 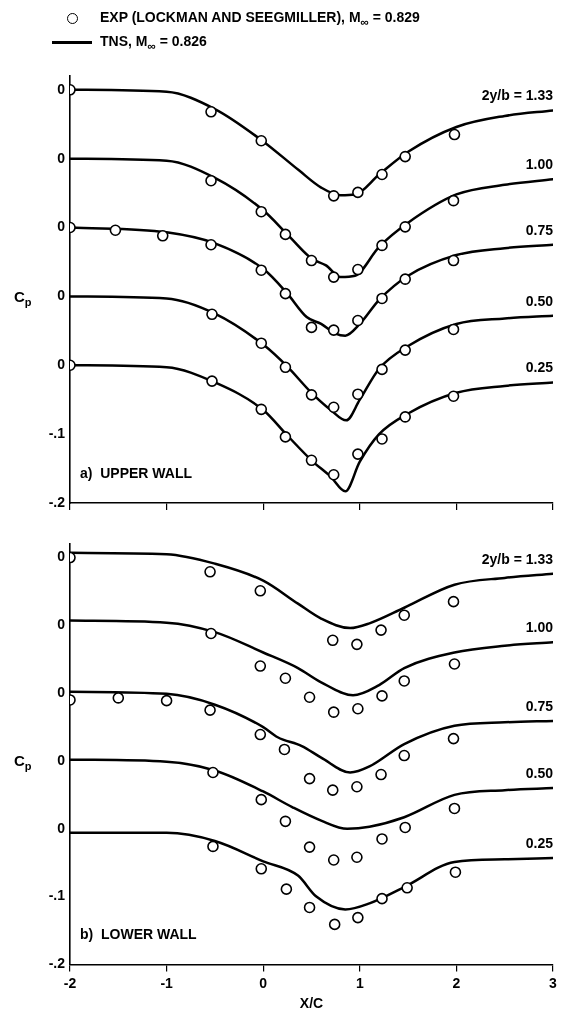 I want to click on legend-label: TNS, M$_{∞}$ = 0.826, so click(x=153, y=42).